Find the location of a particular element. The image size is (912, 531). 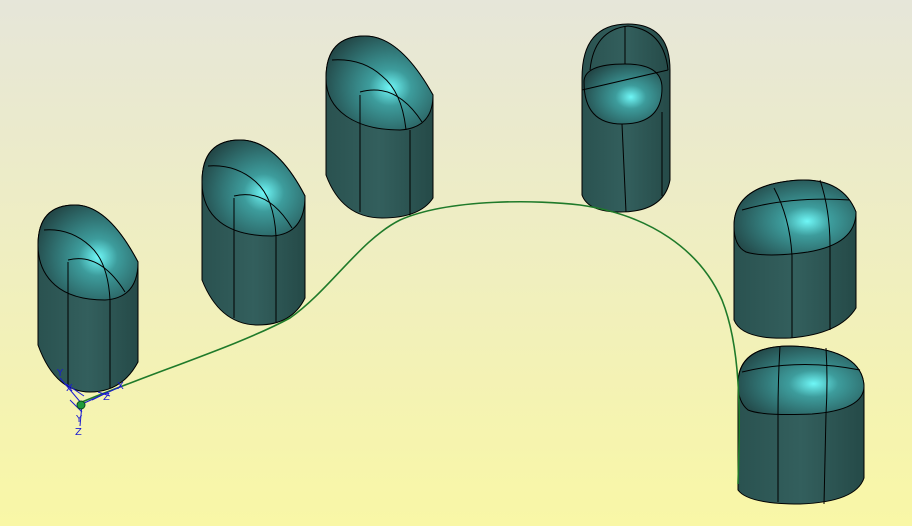

coordinate-triad: Y X X Z Y Z is located at coordinates (90, 403).